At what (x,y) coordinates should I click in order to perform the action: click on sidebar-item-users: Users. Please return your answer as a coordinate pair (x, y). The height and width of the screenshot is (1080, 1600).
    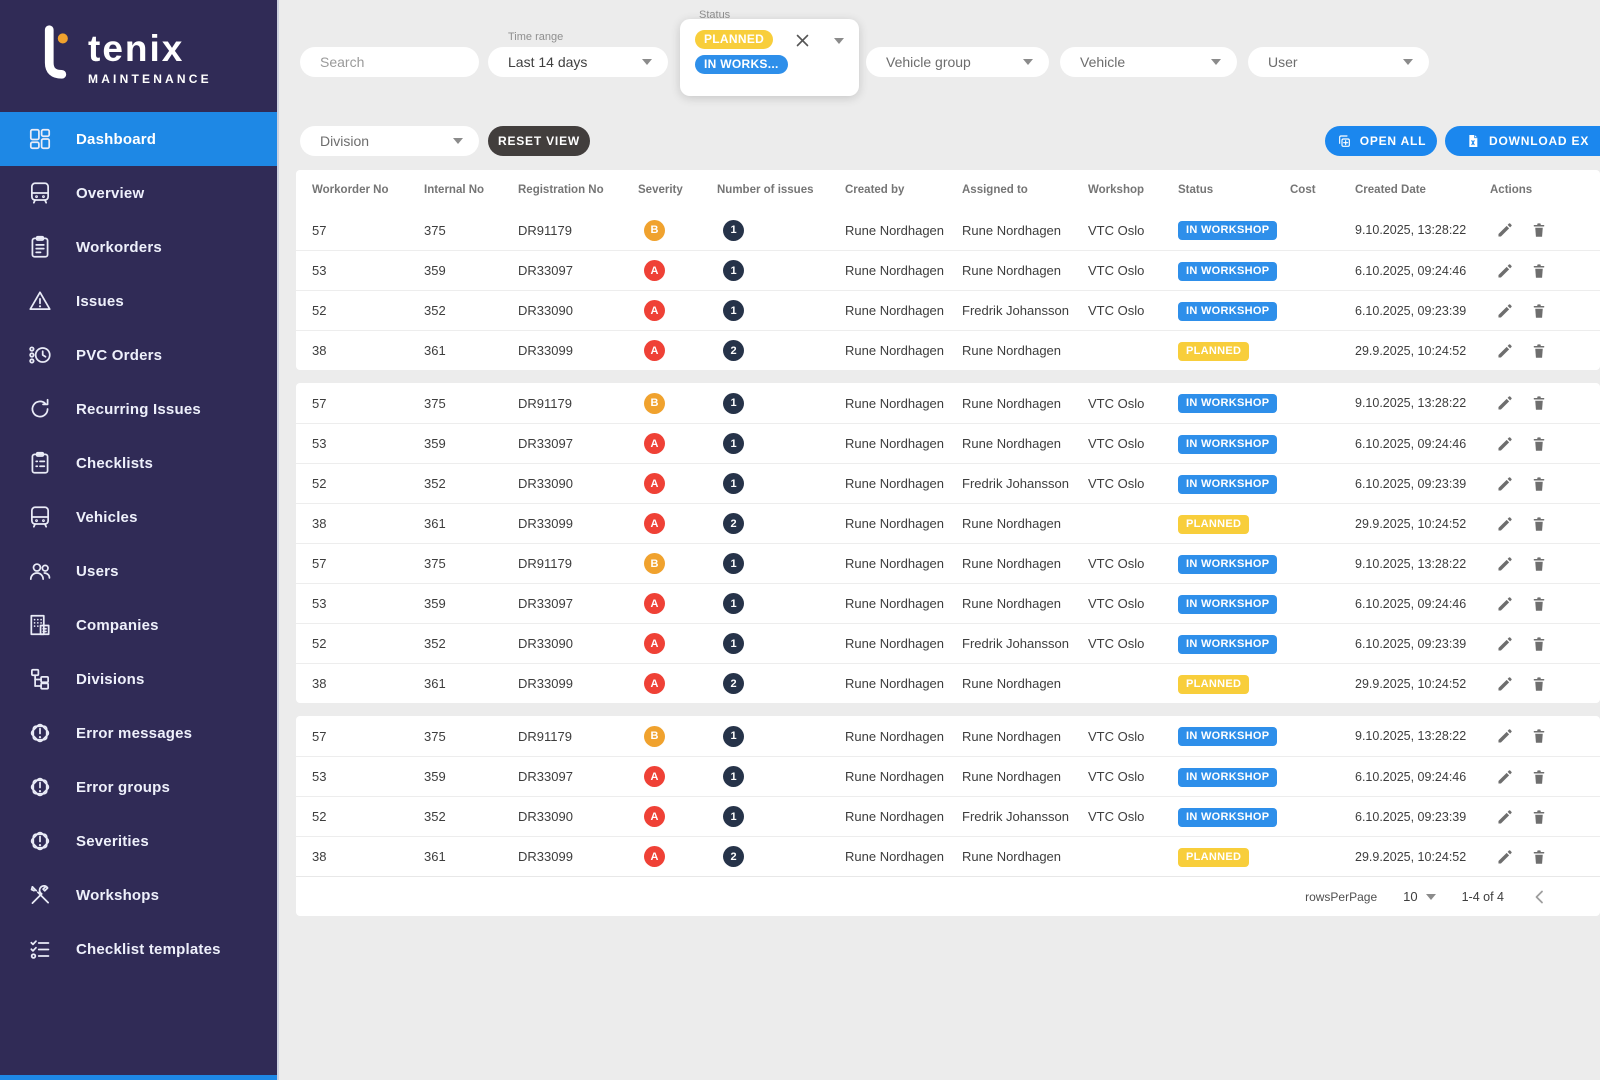
    Looking at the image, I should click on (138, 571).